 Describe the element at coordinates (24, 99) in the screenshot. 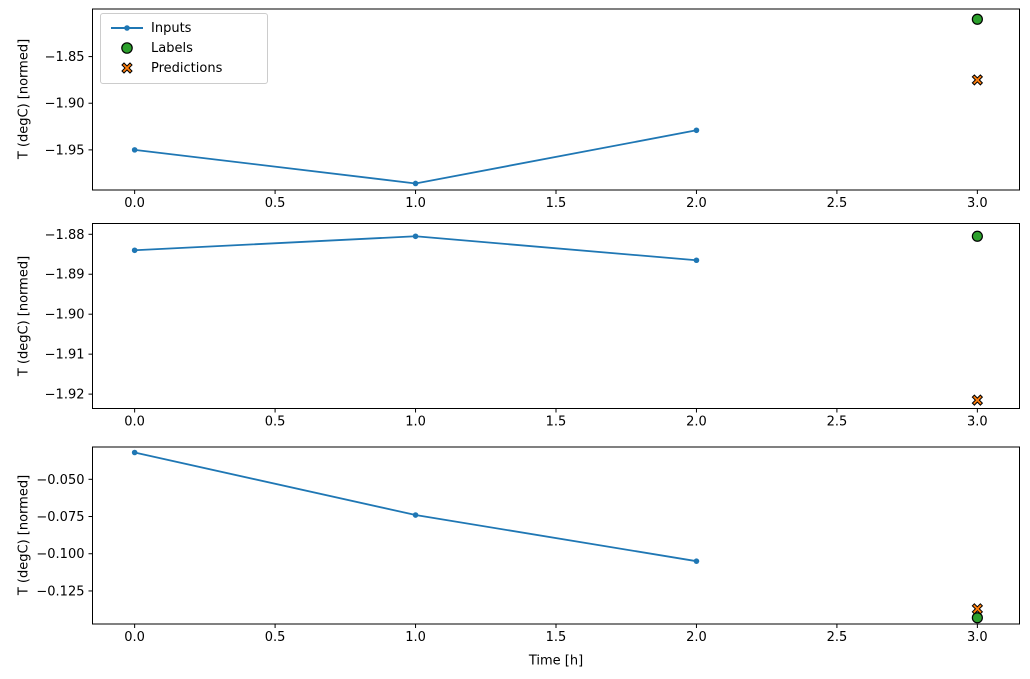

I see `y-axis-label-subplot-1: T (degC) [normed]` at that location.